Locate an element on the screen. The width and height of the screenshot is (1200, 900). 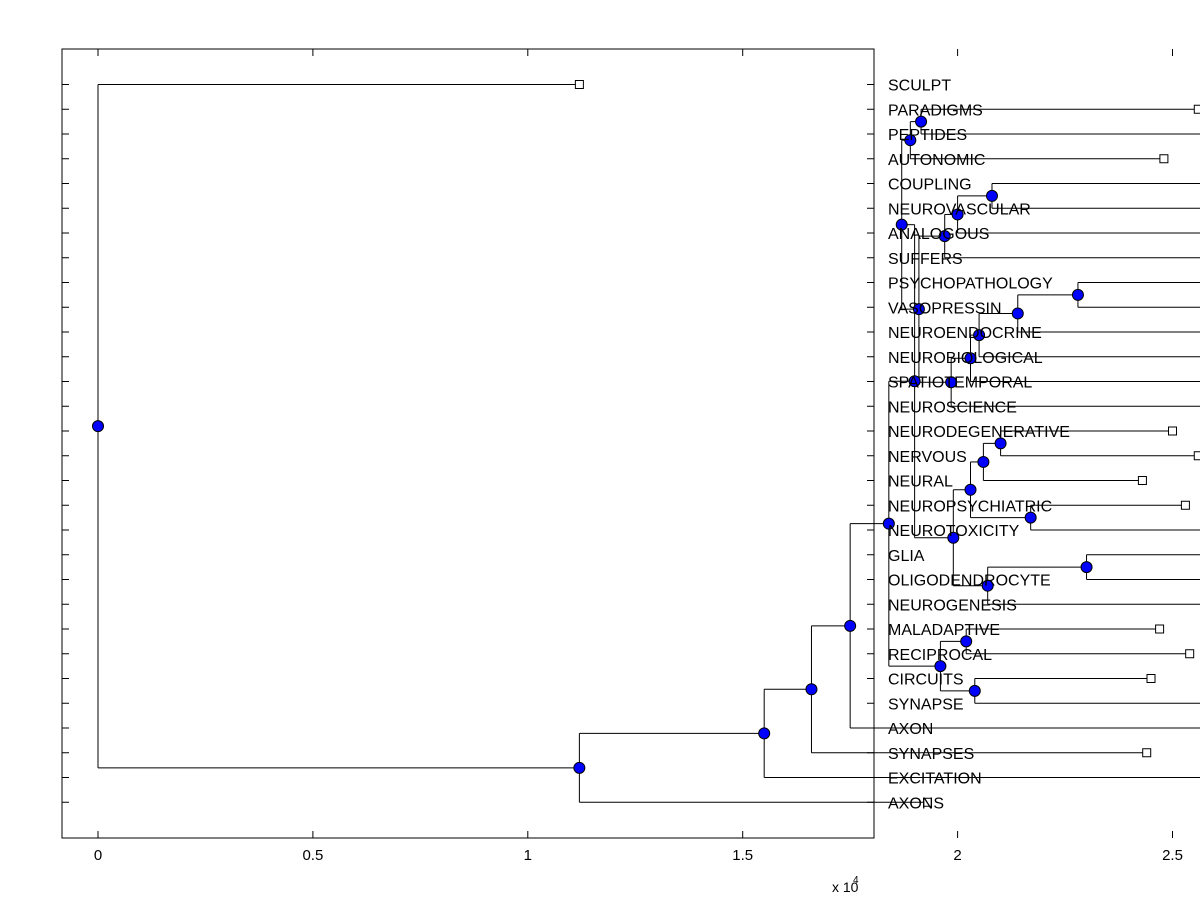
leaf-label: NEUROBIOLOGICAL is located at coordinates (965, 358).